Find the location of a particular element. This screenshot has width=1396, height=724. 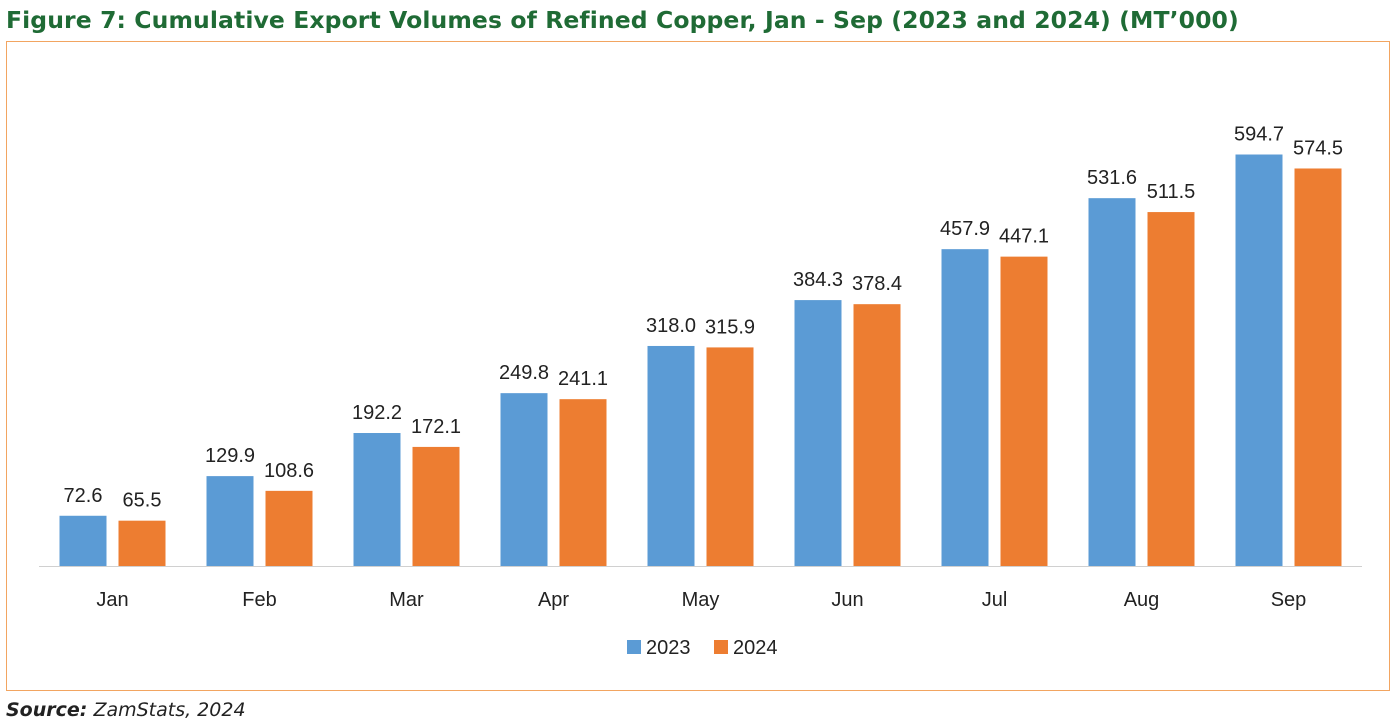

bar-2023-jan is located at coordinates (83, 540).